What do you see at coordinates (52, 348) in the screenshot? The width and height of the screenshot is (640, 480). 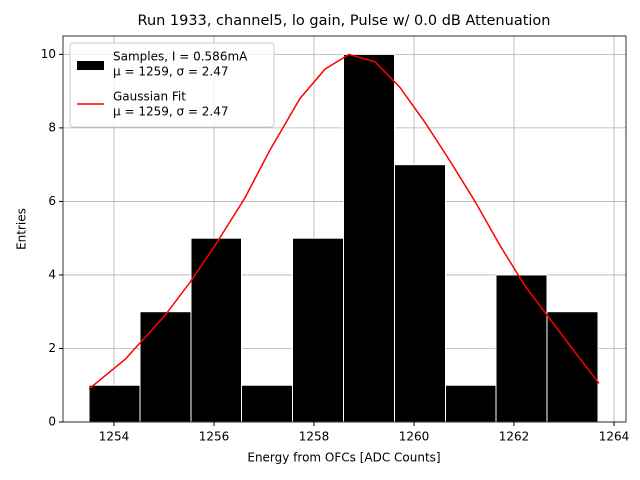 I see `y-tick-label: 2` at bounding box center [52, 348].